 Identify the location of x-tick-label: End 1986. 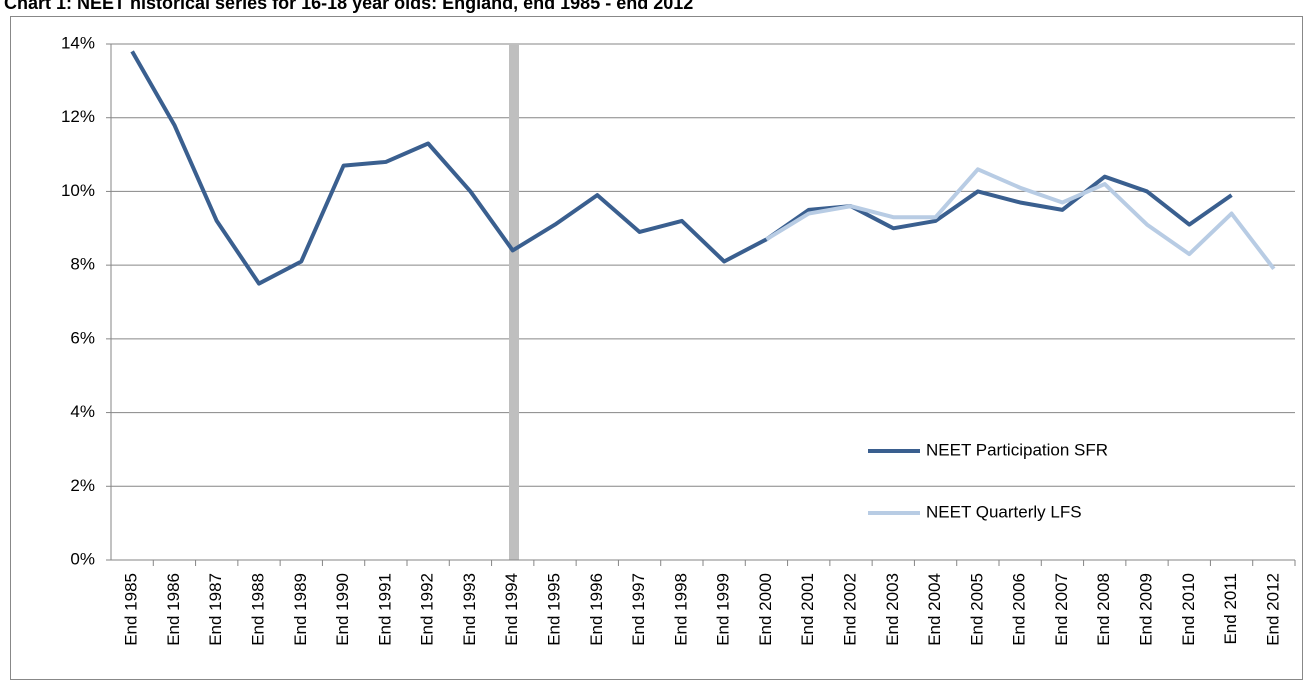
(173, 609).